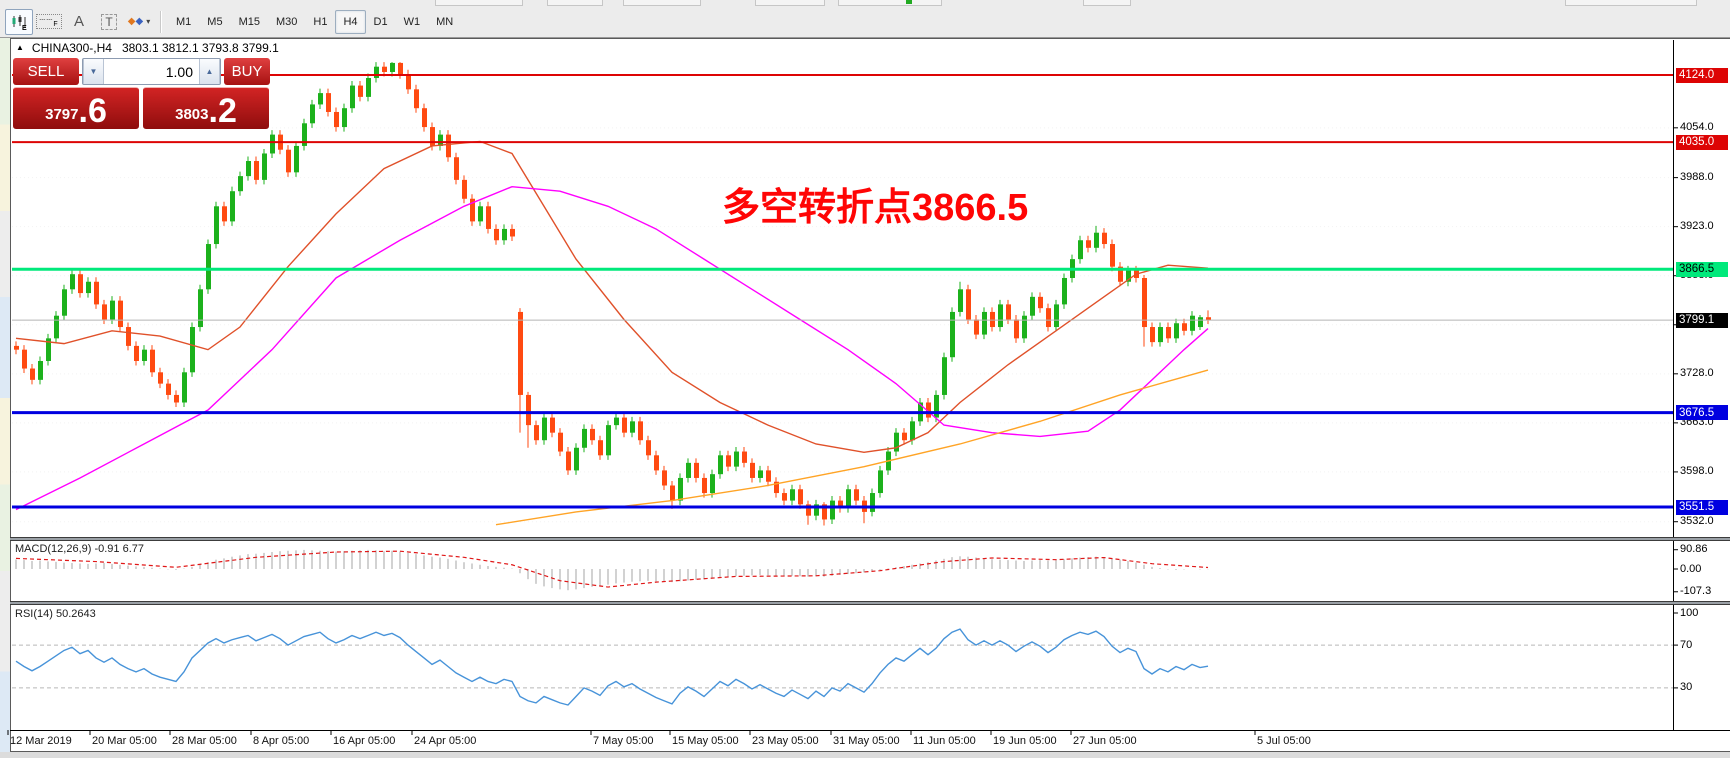 The width and height of the screenshot is (1730, 758). I want to click on price-level-tag: 3799.1, so click(1702, 320).